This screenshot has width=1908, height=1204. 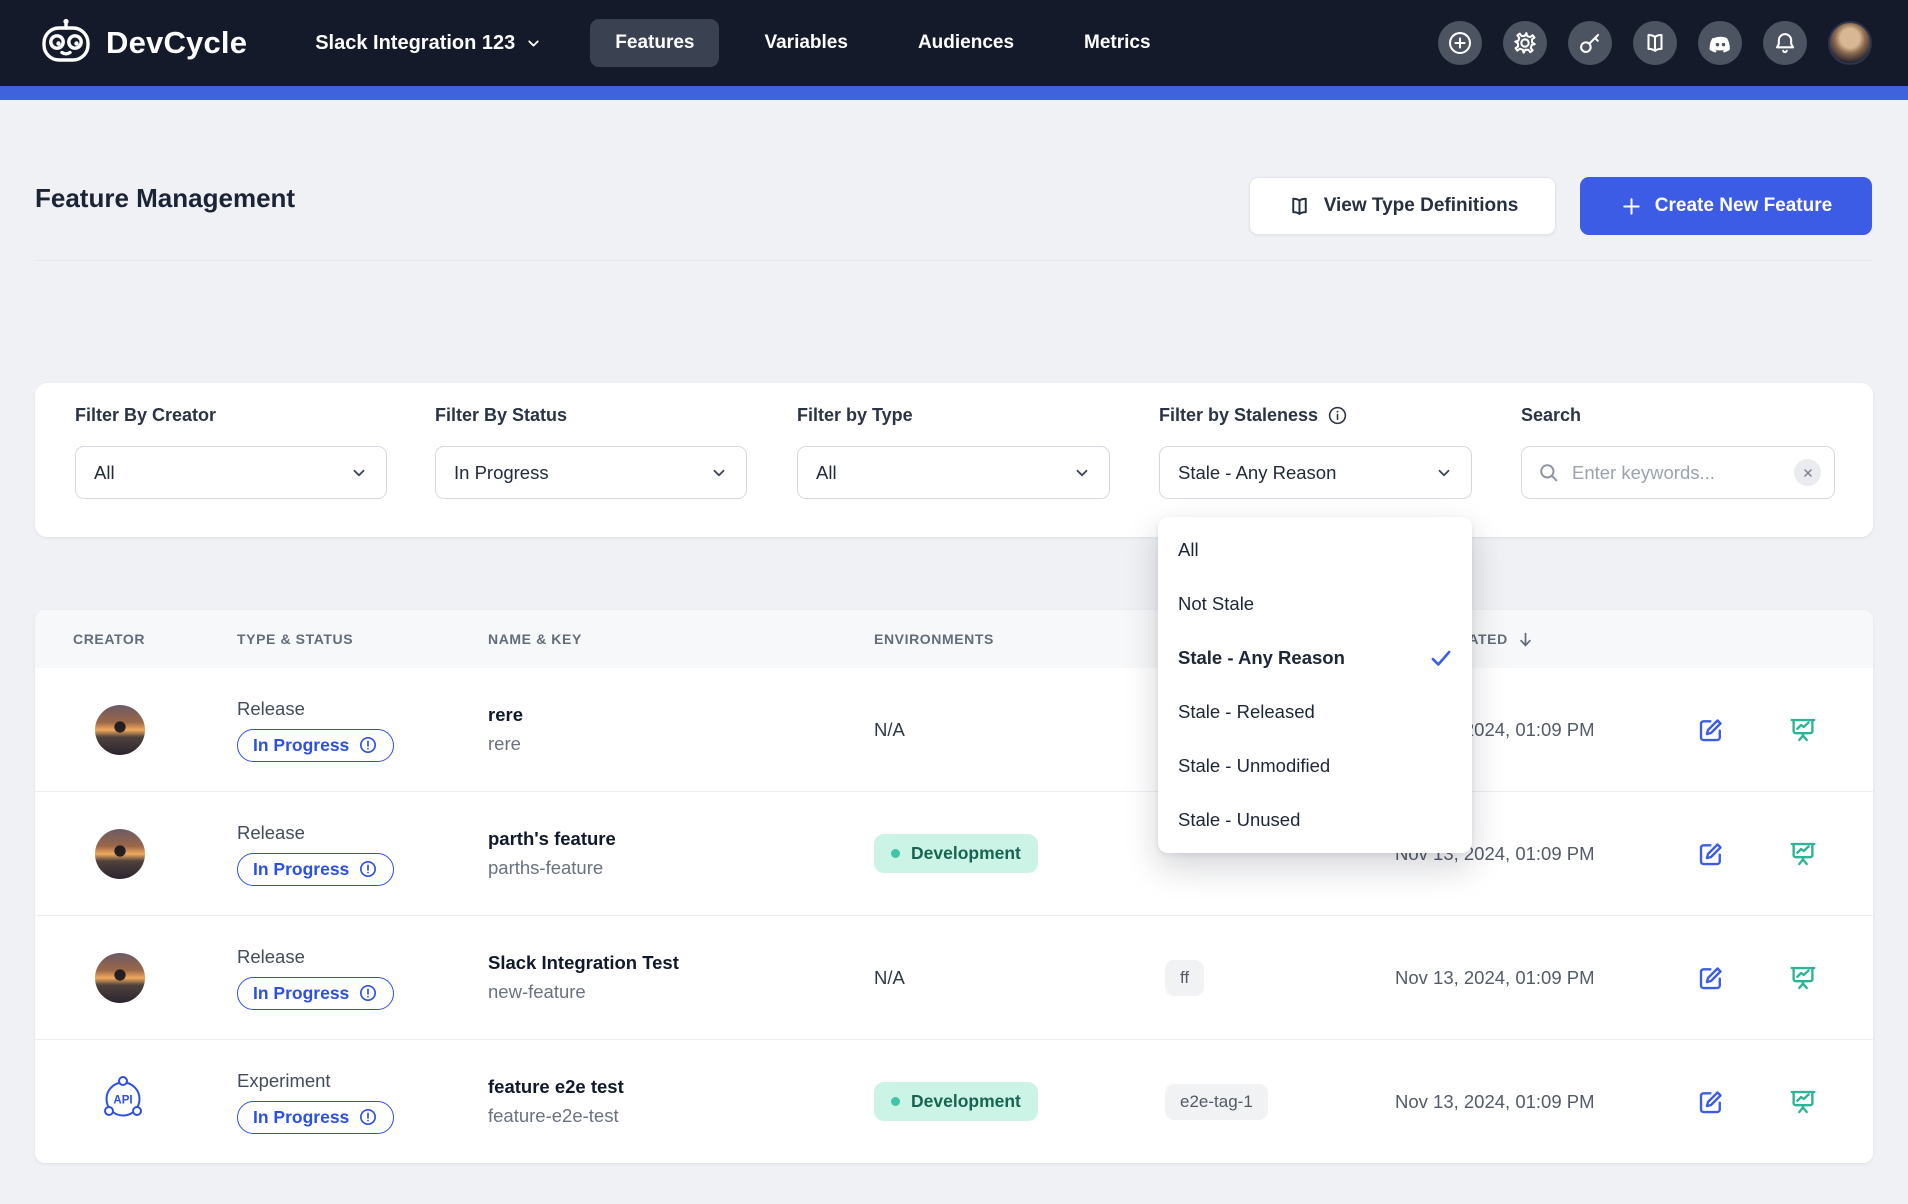 What do you see at coordinates (177, 42) in the screenshot?
I see `brand-name: DevCycle` at bounding box center [177, 42].